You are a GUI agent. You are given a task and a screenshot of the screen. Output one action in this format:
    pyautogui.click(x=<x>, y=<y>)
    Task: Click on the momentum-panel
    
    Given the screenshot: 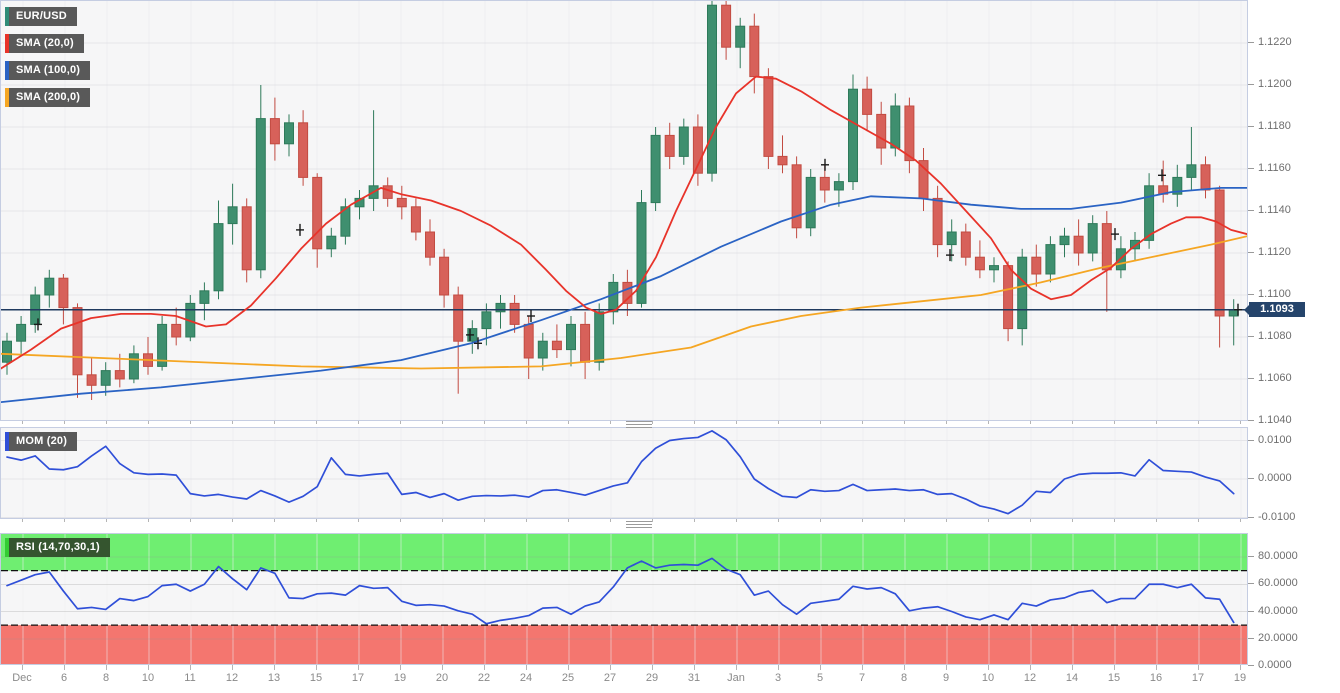 What is the action you would take?
    pyautogui.click(x=624, y=473)
    